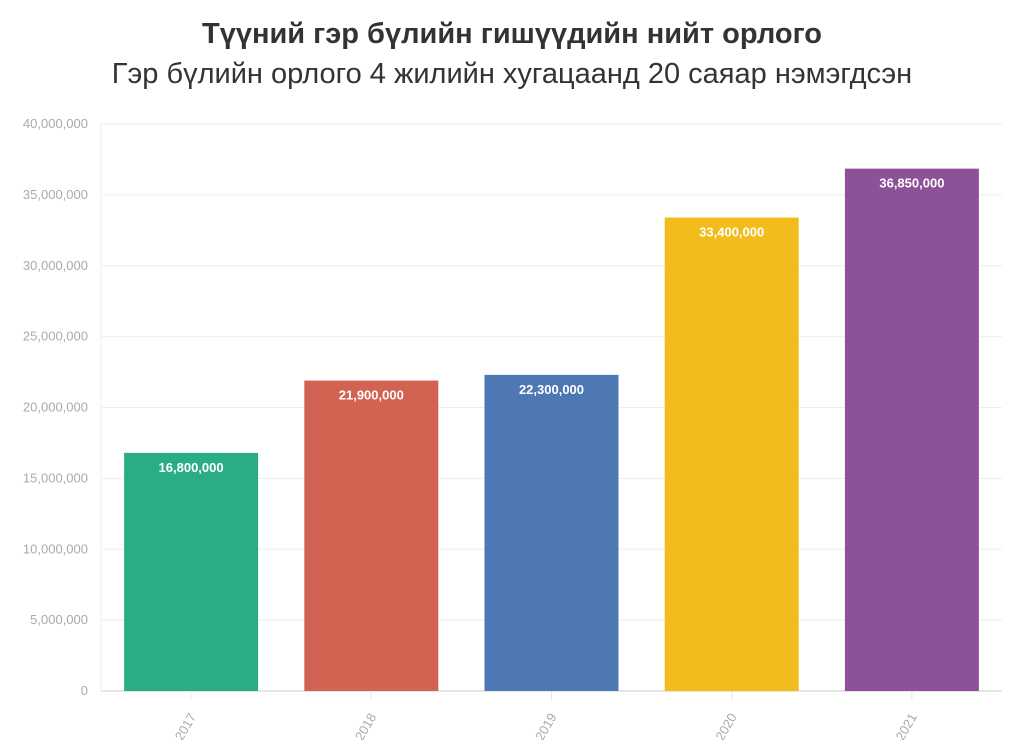  I want to click on y-tick-label: 5,000,000, so click(59, 619).